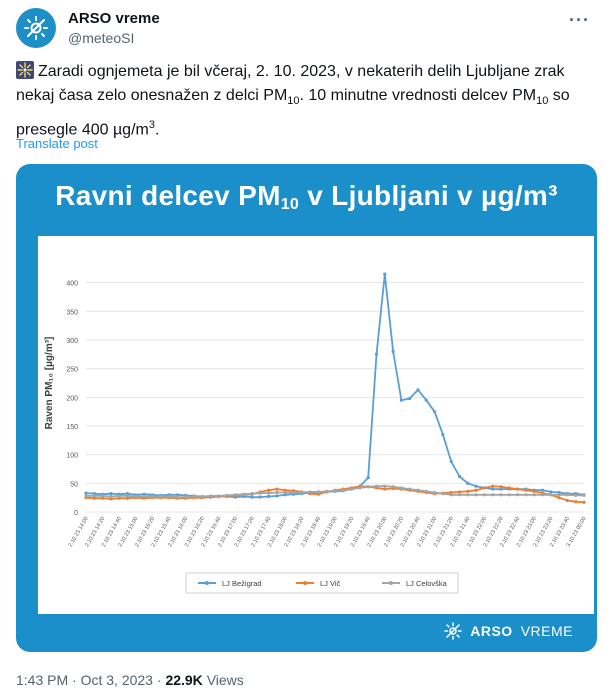 The width and height of the screenshot is (610, 693). Describe the element at coordinates (36, 28) in the screenshot. I see `avatar` at that location.